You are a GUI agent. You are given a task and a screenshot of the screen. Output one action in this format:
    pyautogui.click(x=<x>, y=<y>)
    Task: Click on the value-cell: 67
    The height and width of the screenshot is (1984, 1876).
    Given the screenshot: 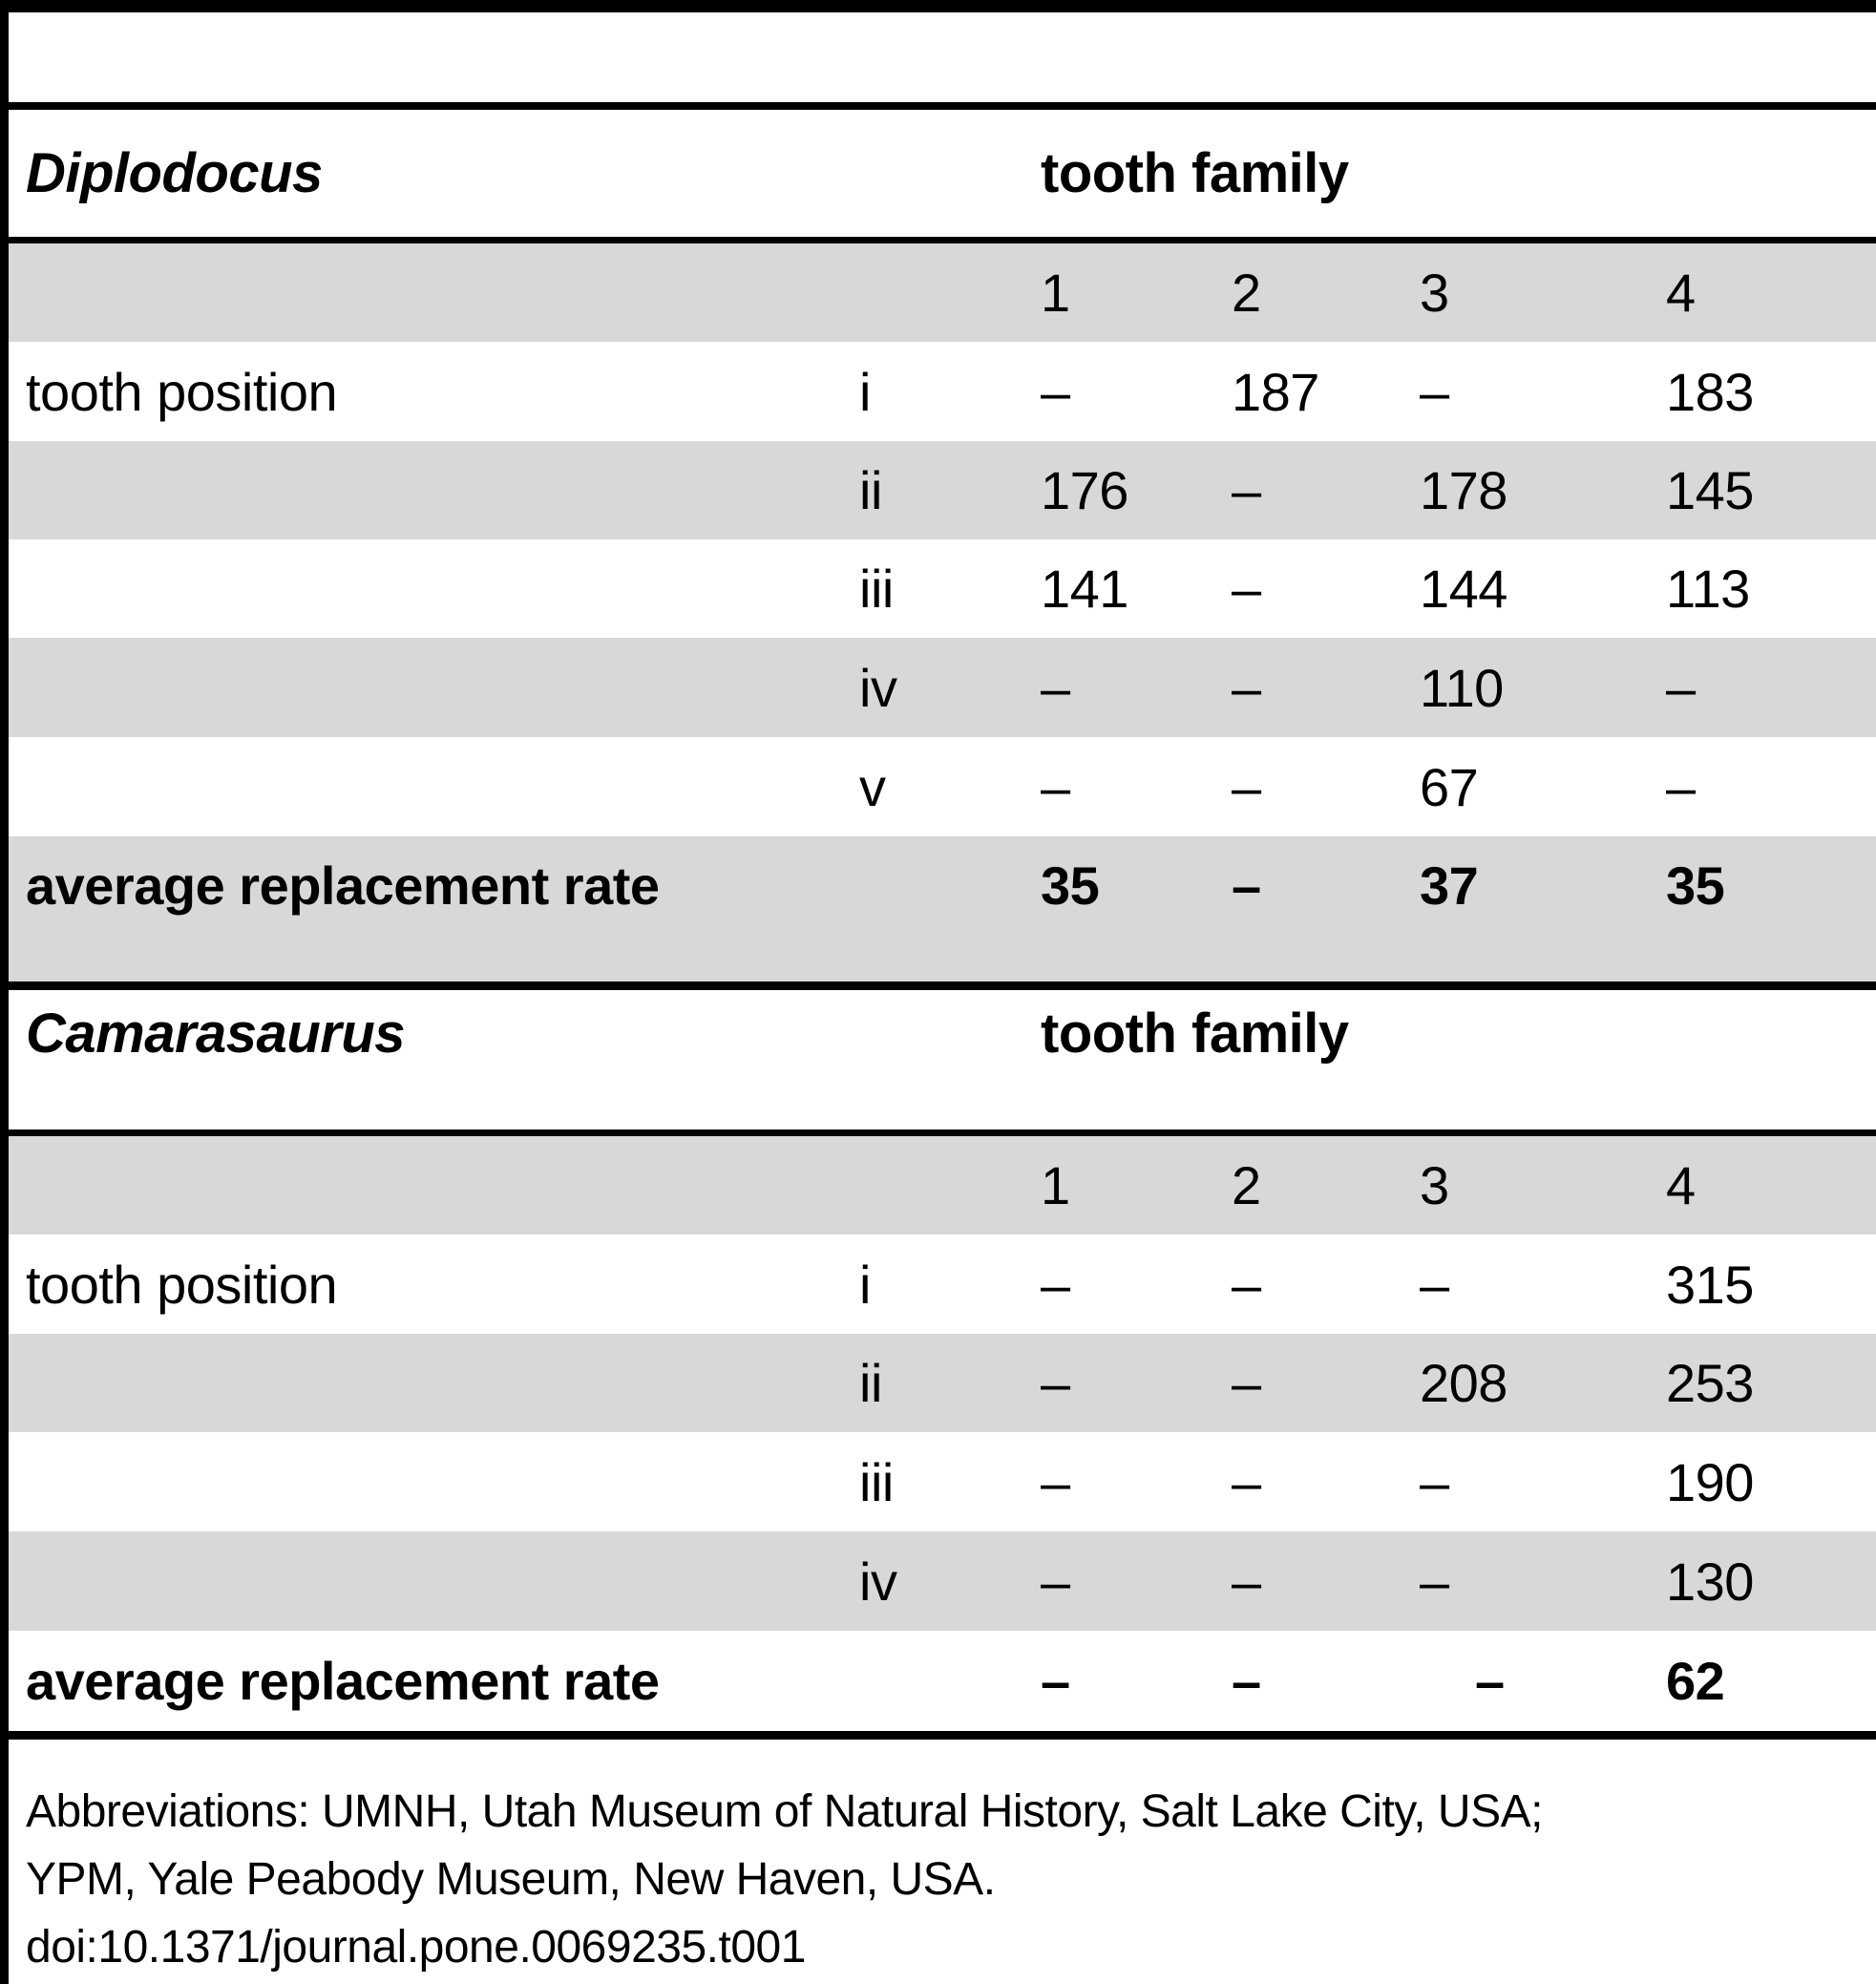 What is the action you would take?
    pyautogui.click(x=1449, y=786)
    